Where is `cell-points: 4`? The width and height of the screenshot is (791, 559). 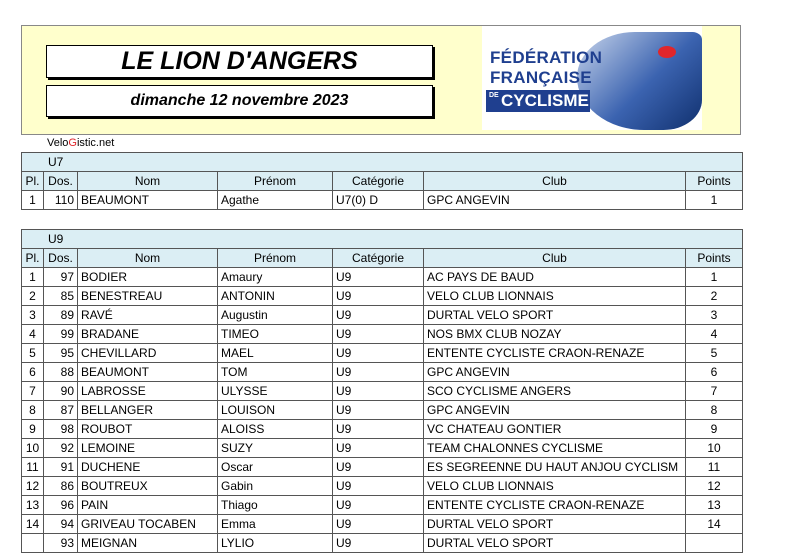 cell-points: 4 is located at coordinates (714, 334).